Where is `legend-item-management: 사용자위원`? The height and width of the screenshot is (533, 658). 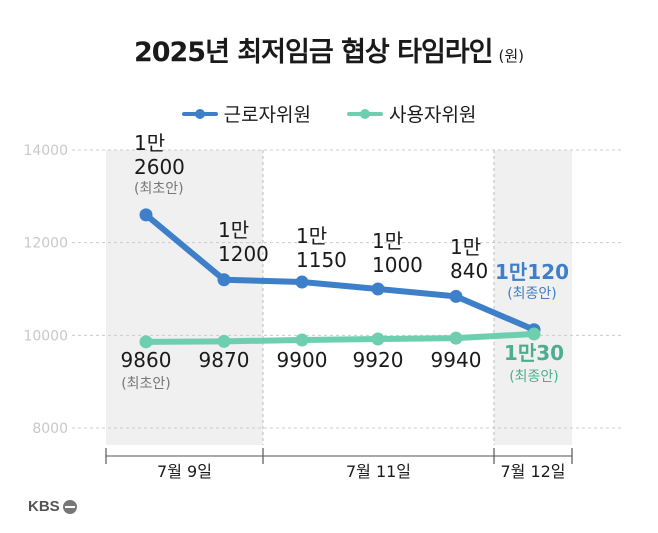 legend-item-management: 사용자위원 is located at coordinates (411, 113).